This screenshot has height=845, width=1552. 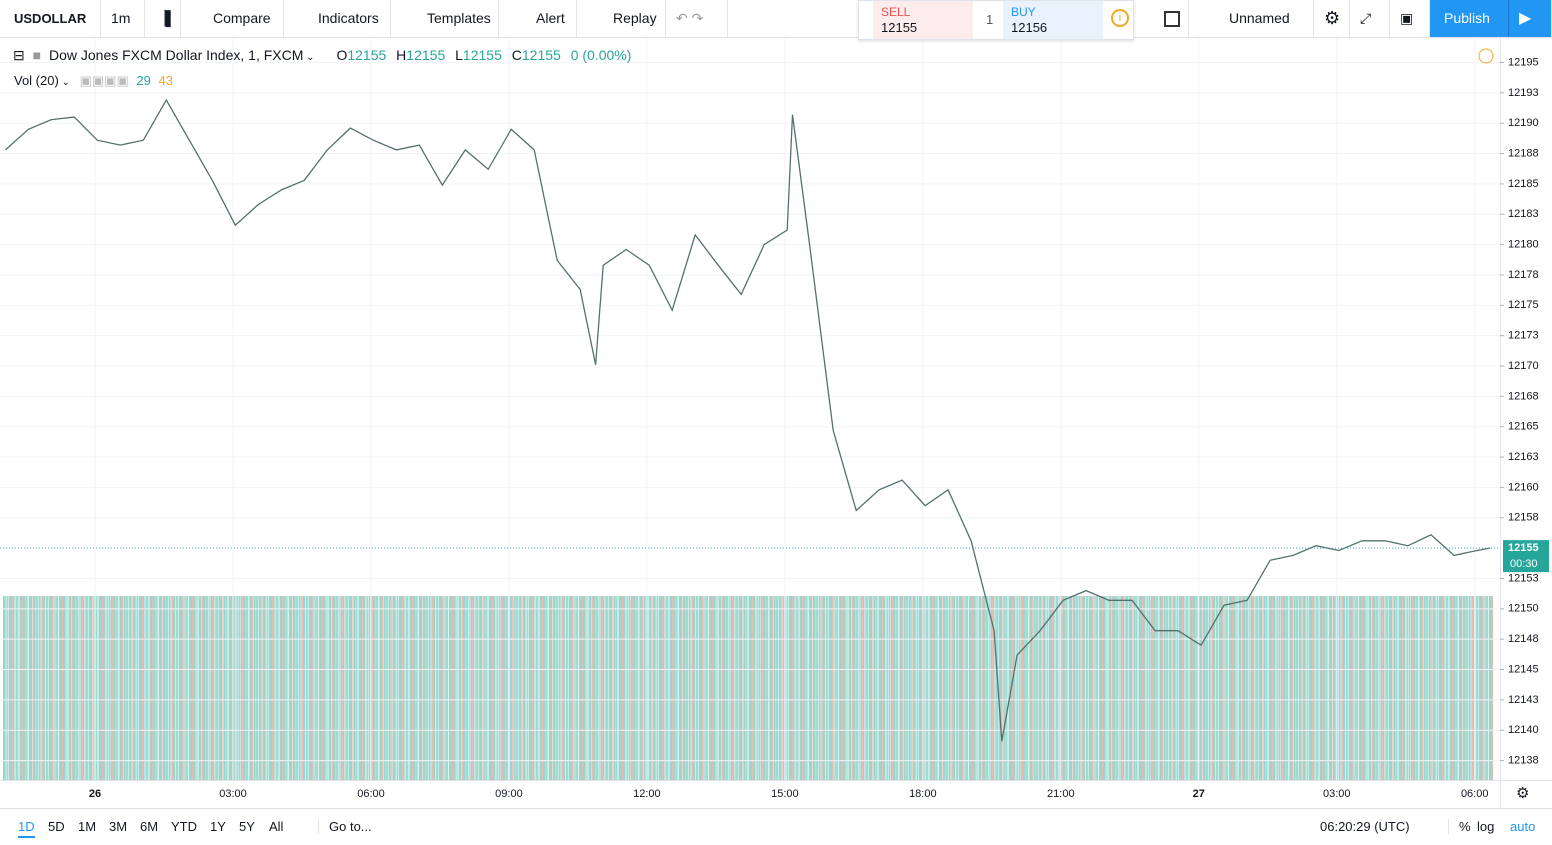 I want to click on y-tick-label: 12168, so click(x=1523, y=396).